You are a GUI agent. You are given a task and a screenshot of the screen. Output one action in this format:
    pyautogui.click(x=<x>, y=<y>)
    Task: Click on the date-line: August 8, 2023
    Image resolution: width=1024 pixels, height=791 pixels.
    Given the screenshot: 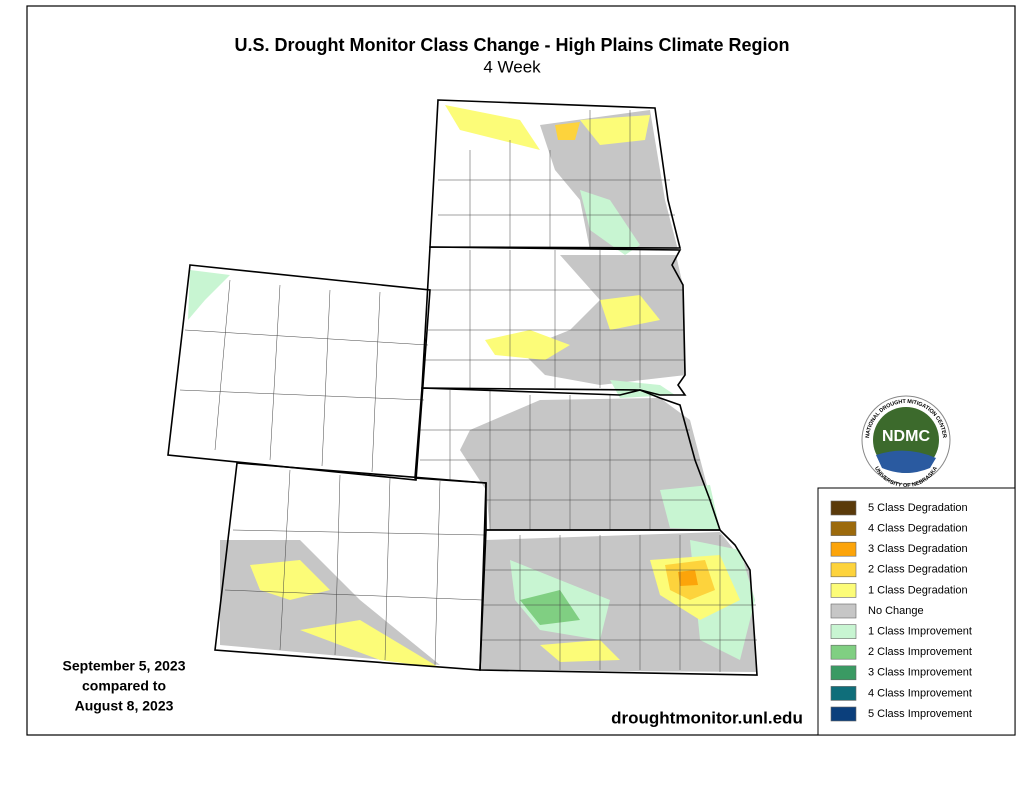 What is the action you would take?
    pyautogui.click(x=124, y=706)
    